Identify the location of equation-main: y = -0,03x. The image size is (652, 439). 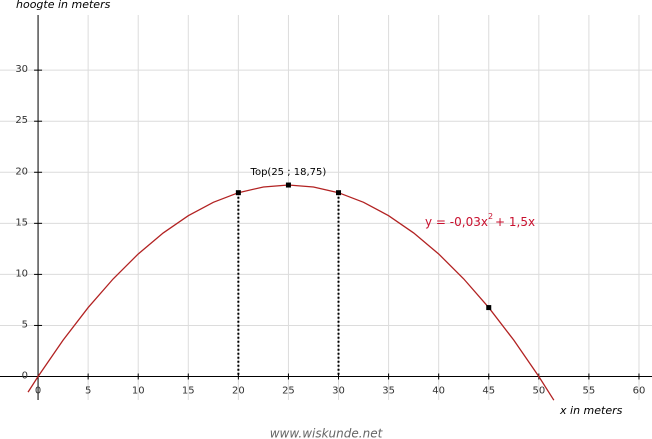
(456, 222).